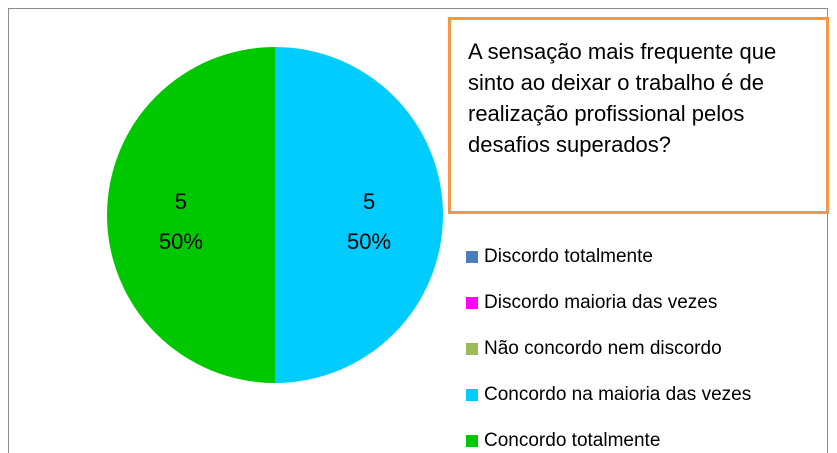  What do you see at coordinates (603, 348) in the screenshot?
I see `legend-label: Não concordo nem discordo` at bounding box center [603, 348].